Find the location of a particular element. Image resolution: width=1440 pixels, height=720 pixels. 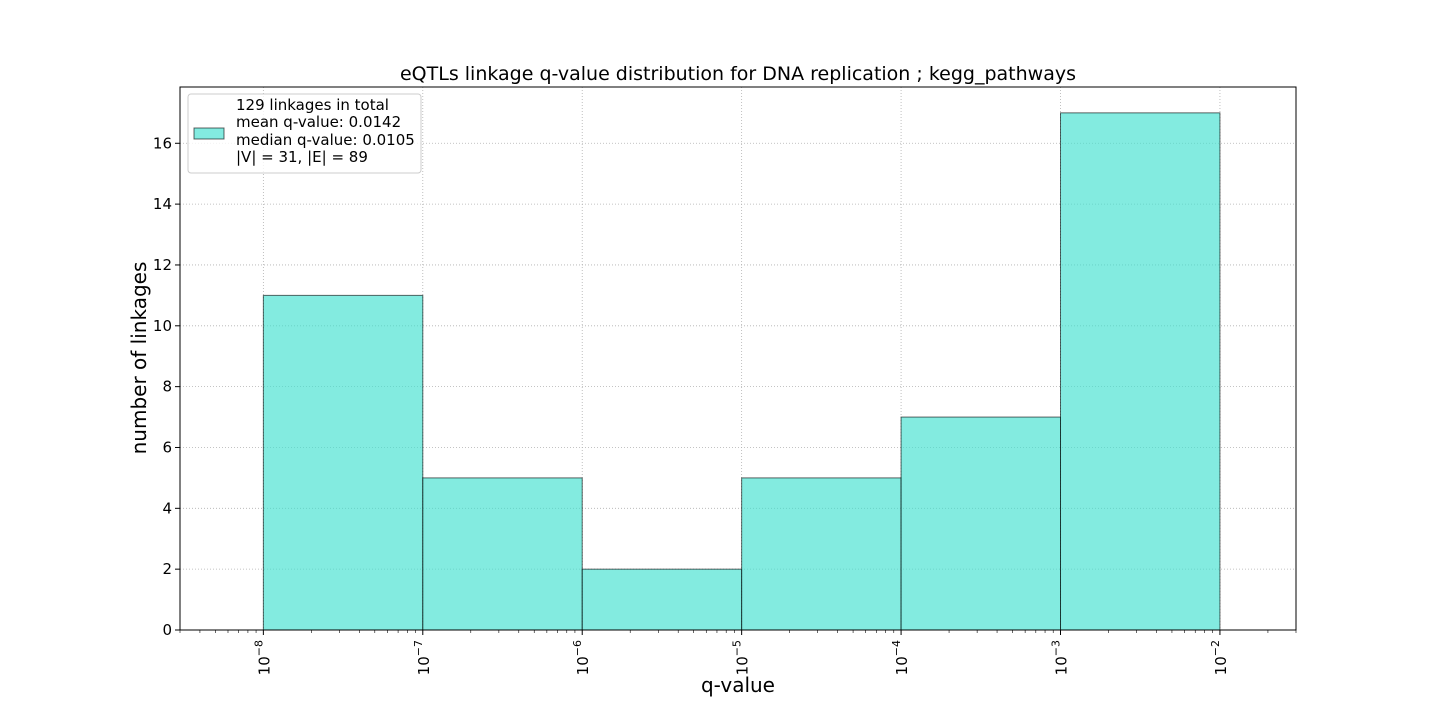

y-tick-label: 6 is located at coordinates (167, 447).